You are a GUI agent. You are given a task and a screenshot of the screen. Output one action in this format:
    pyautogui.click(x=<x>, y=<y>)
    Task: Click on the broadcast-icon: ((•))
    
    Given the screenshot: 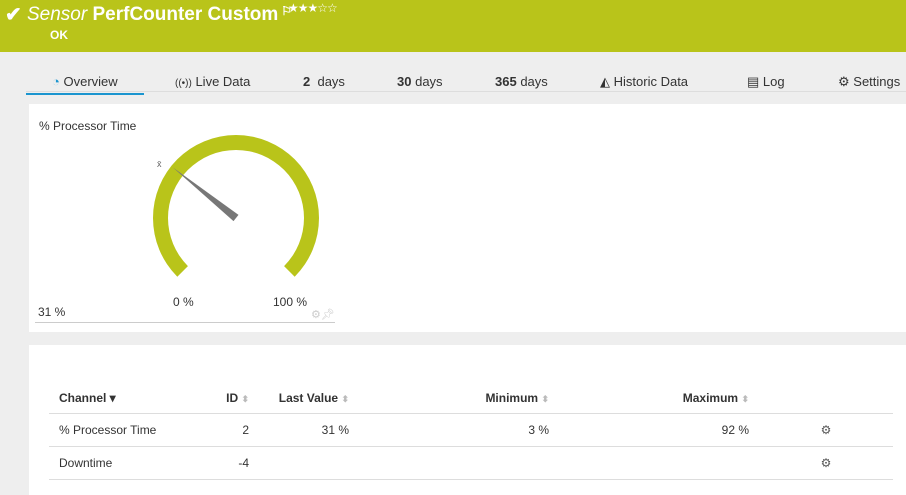 What is the action you would take?
    pyautogui.click(x=183, y=83)
    